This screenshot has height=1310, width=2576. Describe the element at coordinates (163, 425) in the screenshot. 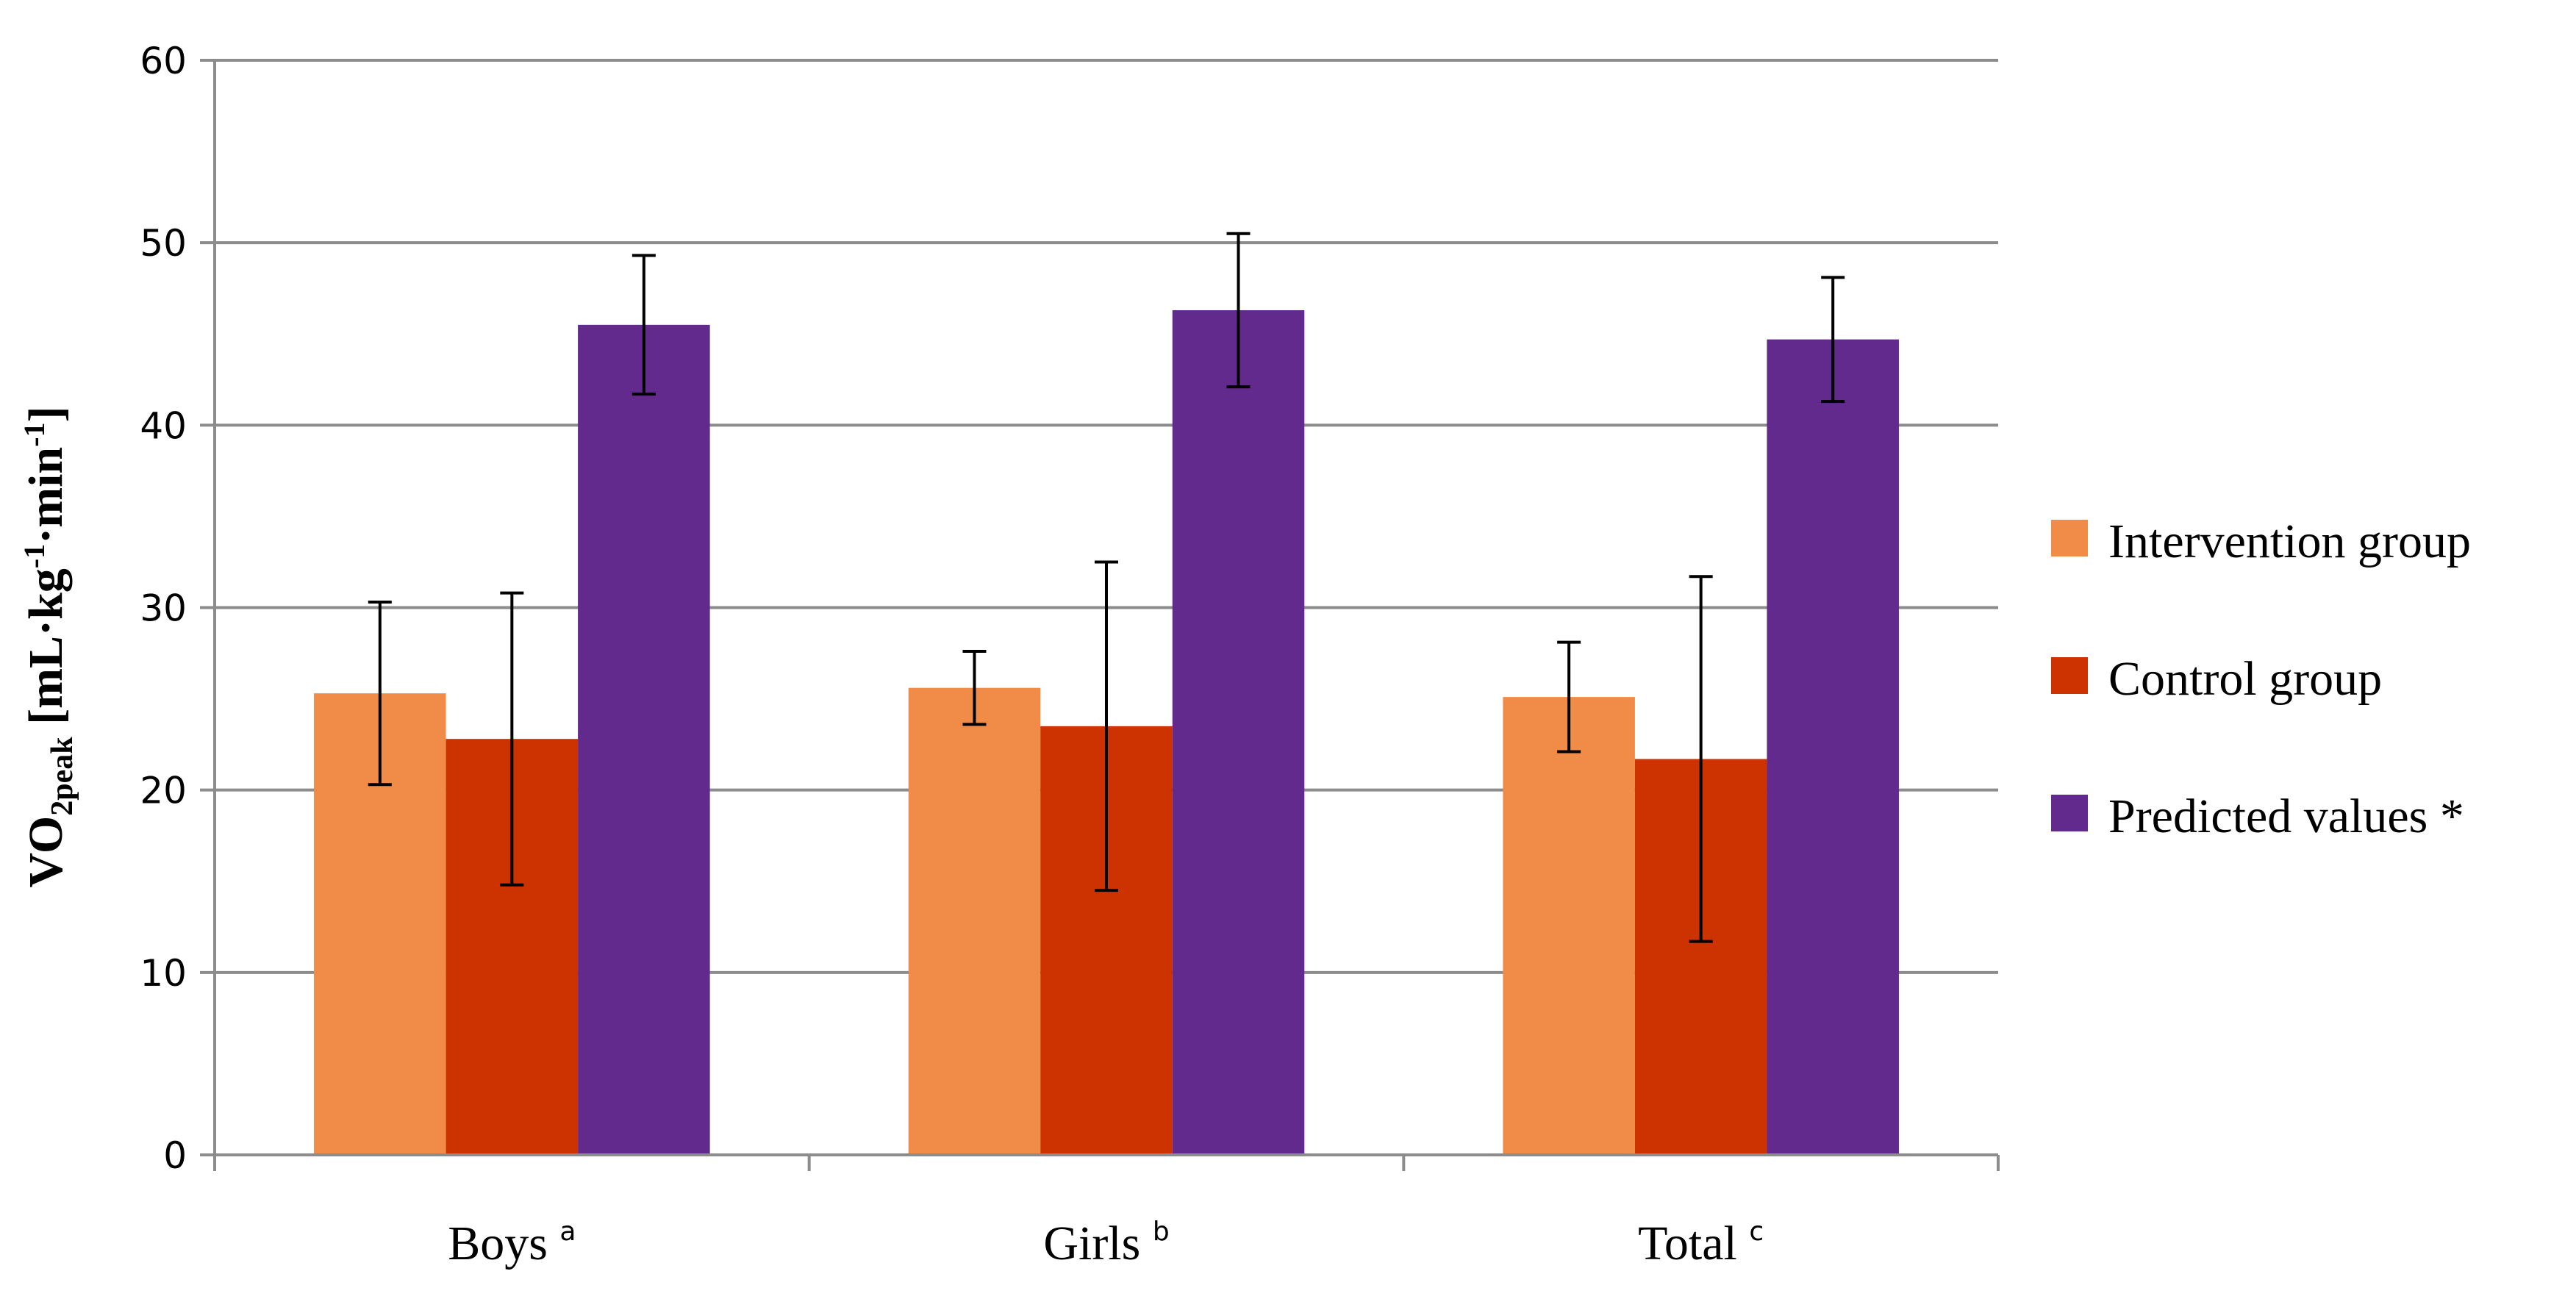

I see `y-tick-label: 40` at that location.